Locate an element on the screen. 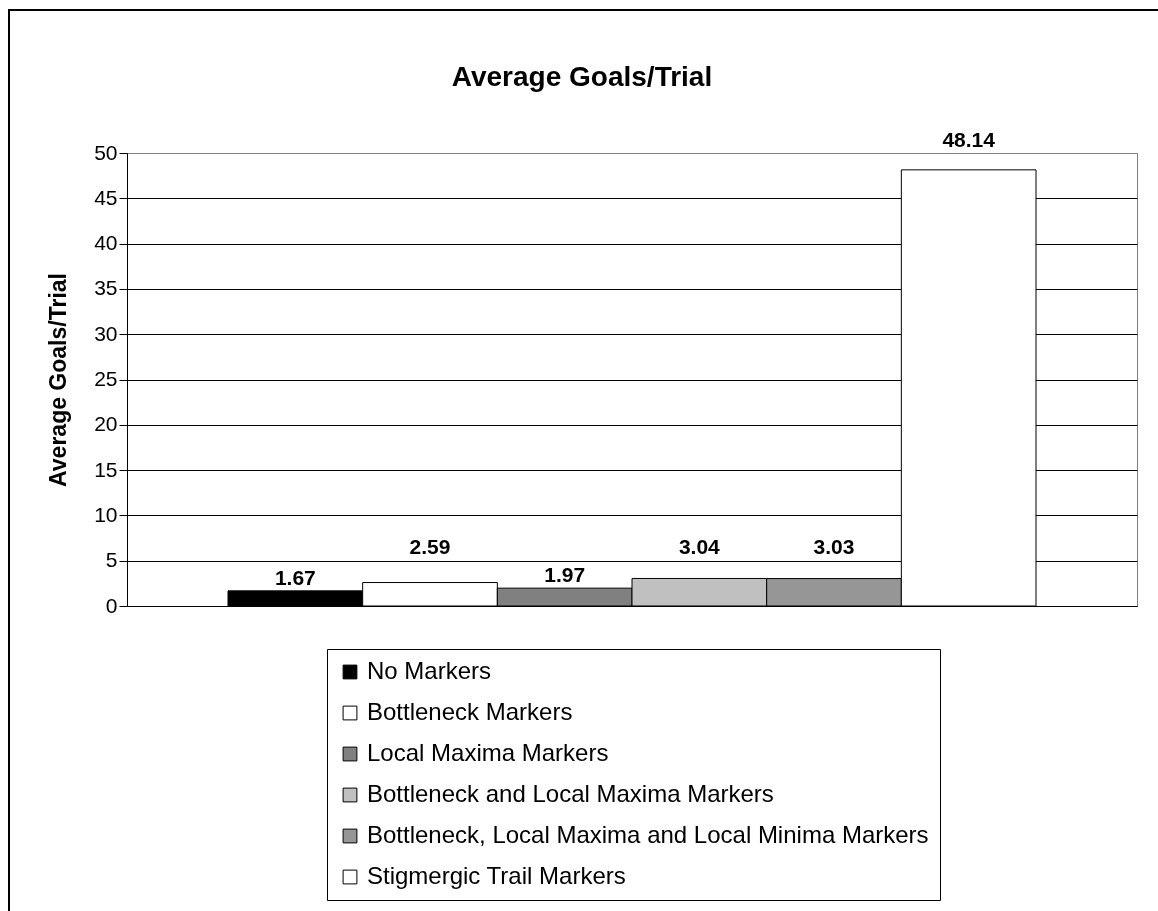 This screenshot has width=1158, height=911. y-axis-title: Average Goals/Trial is located at coordinates (58, 380).